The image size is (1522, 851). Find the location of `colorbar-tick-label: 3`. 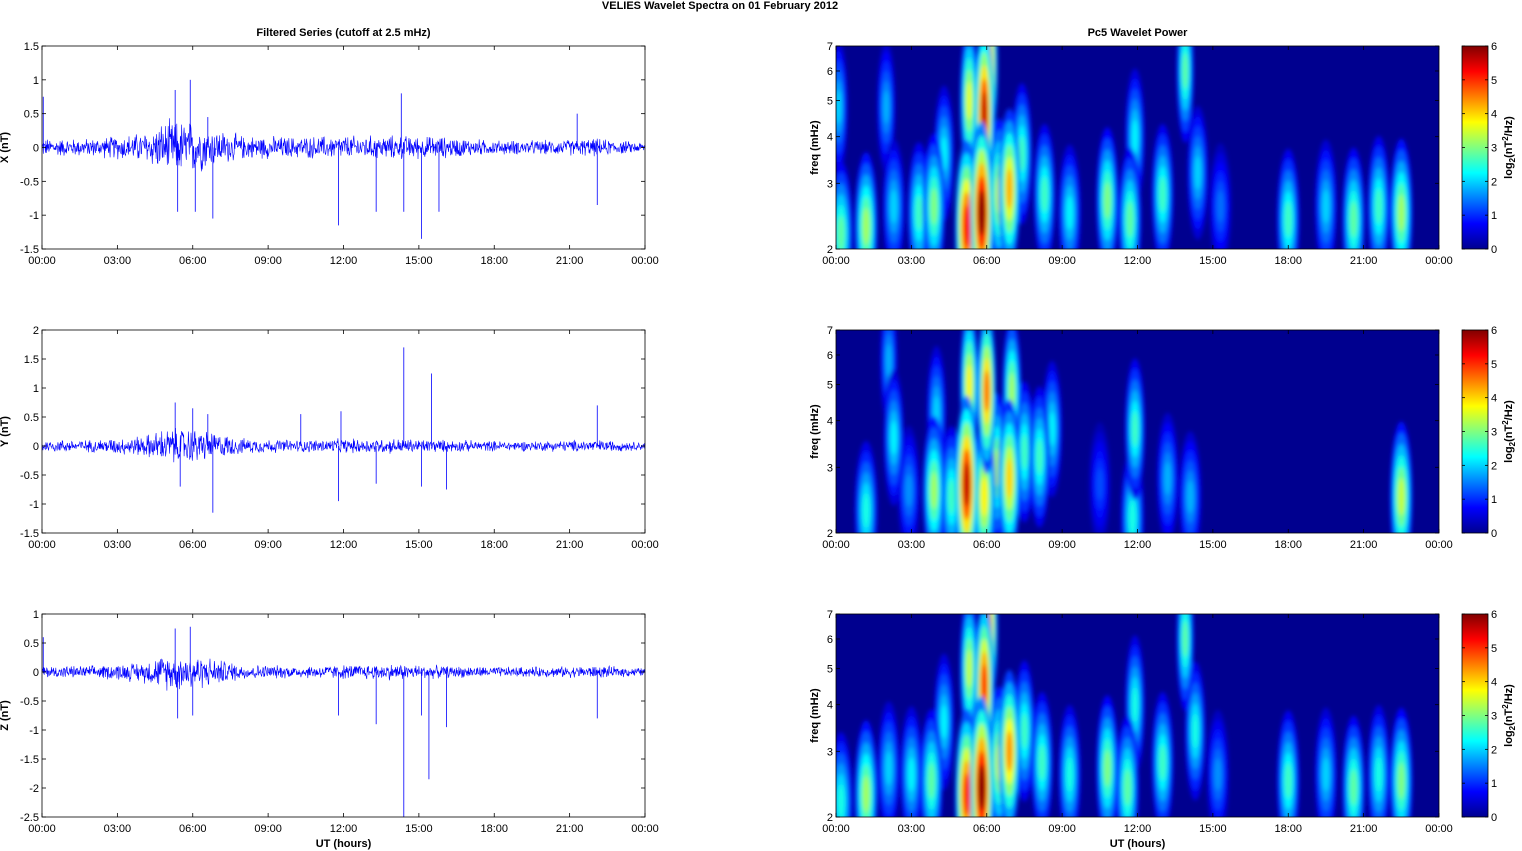

colorbar-tick-label: 3 is located at coordinates (1494, 149).